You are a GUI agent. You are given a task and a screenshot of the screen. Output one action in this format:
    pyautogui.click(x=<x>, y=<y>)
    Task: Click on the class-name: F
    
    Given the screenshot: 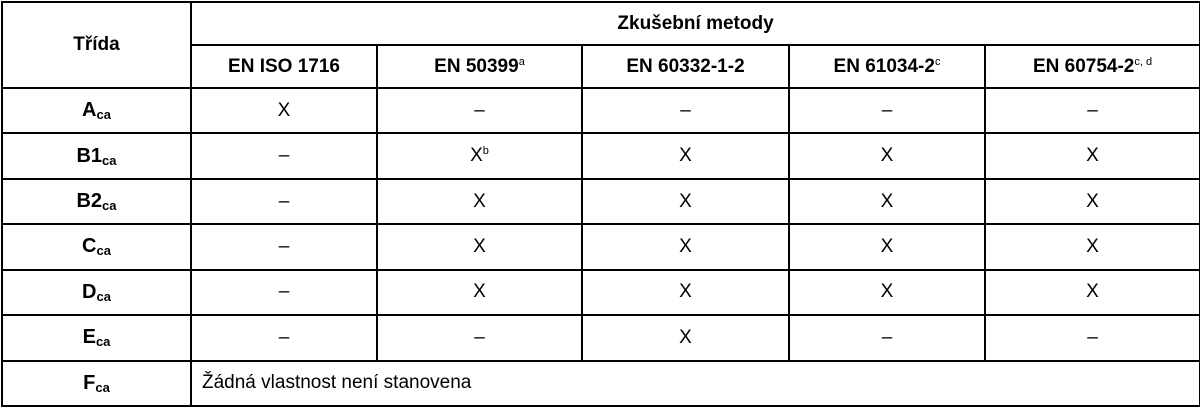 What is the action you would take?
    pyautogui.click(x=89, y=382)
    